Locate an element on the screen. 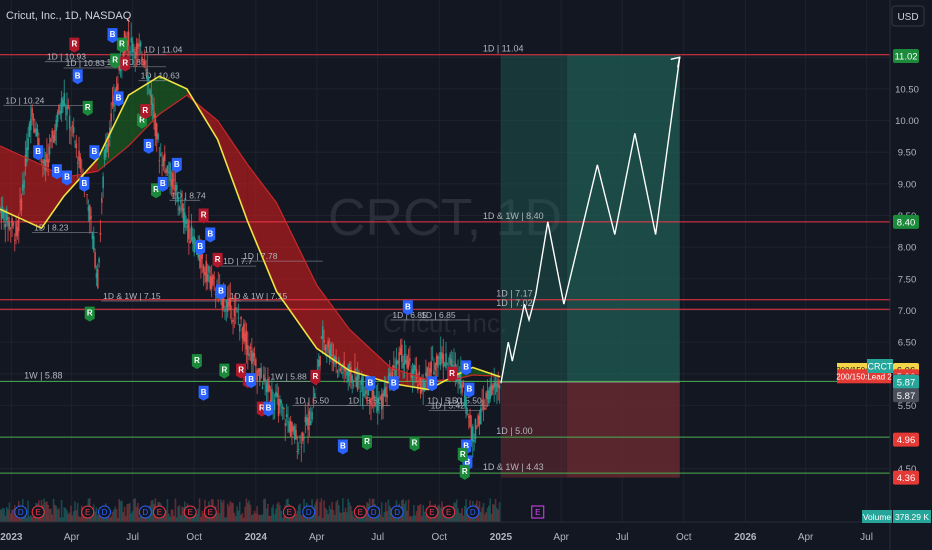 Image resolution: width=932 pixels, height=550 pixels. stop-zone-core is located at coordinates (623, 429).